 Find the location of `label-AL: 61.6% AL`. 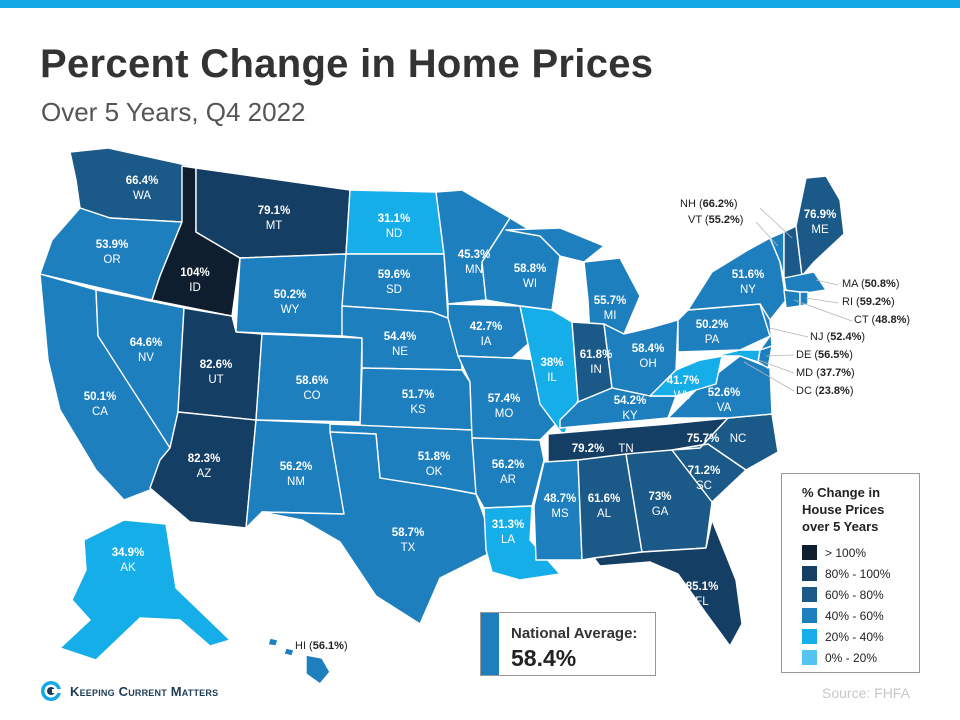

label-AL: 61.6% AL is located at coordinates (604, 506).